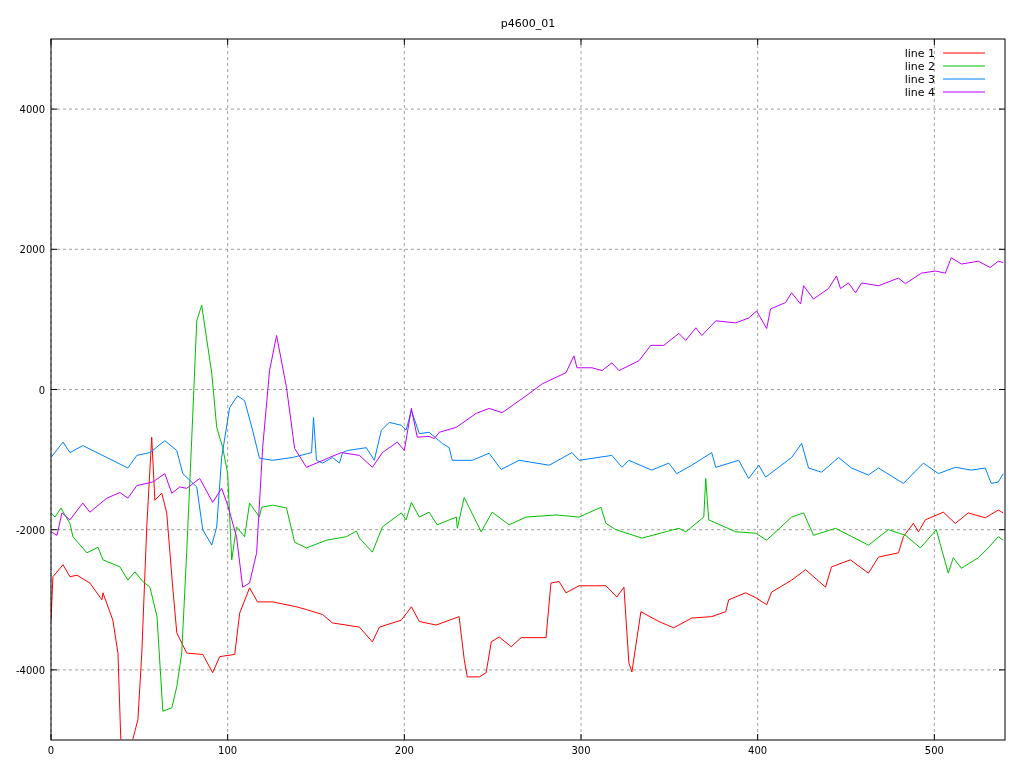 This screenshot has height=768, width=1024. What do you see at coordinates (528, 23) in the screenshot?
I see `chart-title: p4600_01` at bounding box center [528, 23].